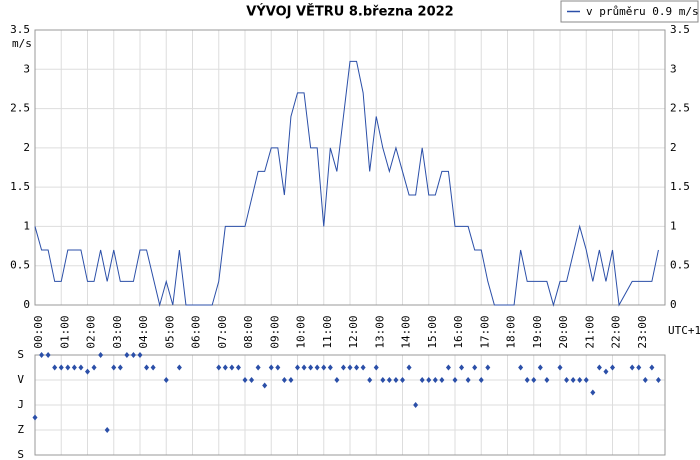 This screenshot has width=700, height=460. I want to click on y-tick-label-right: 0, so click(673, 304).